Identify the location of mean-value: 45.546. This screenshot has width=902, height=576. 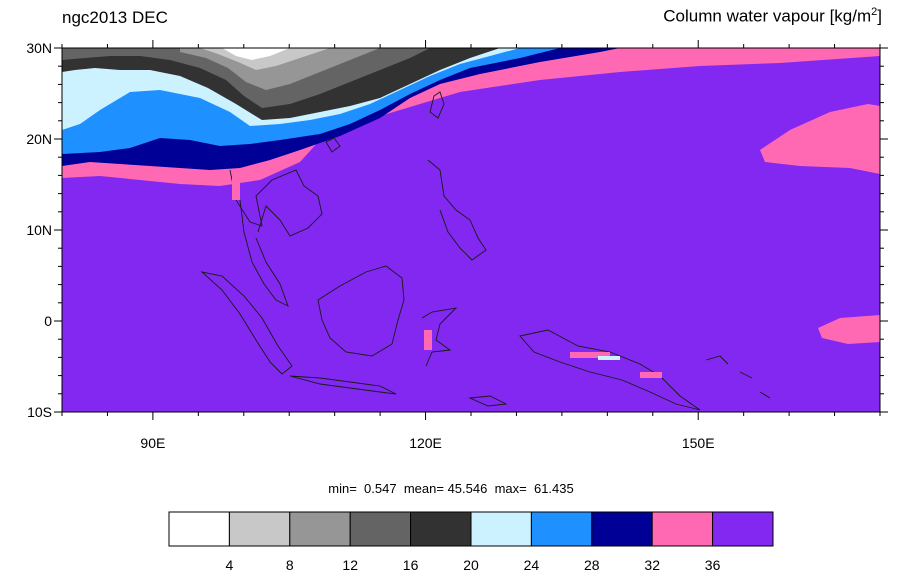
(467, 488).